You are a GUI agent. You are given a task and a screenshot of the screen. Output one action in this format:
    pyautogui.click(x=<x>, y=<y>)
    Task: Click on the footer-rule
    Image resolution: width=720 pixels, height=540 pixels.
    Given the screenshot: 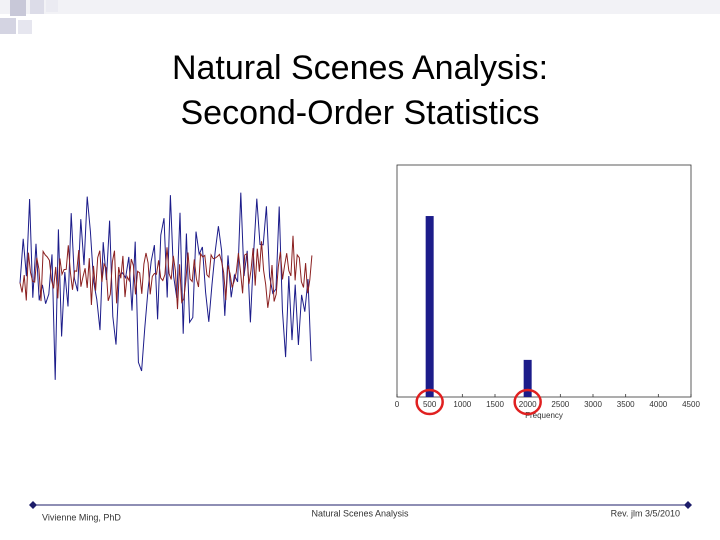 What is the action you would take?
    pyautogui.click(x=360, y=505)
    